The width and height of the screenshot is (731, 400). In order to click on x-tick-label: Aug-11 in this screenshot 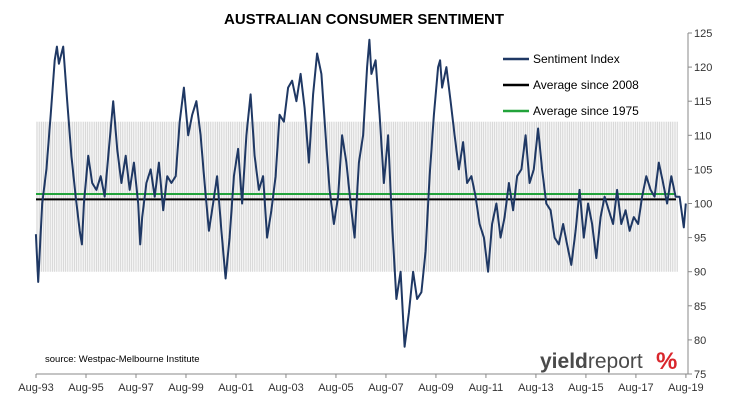, I will do `click(486, 388)`.